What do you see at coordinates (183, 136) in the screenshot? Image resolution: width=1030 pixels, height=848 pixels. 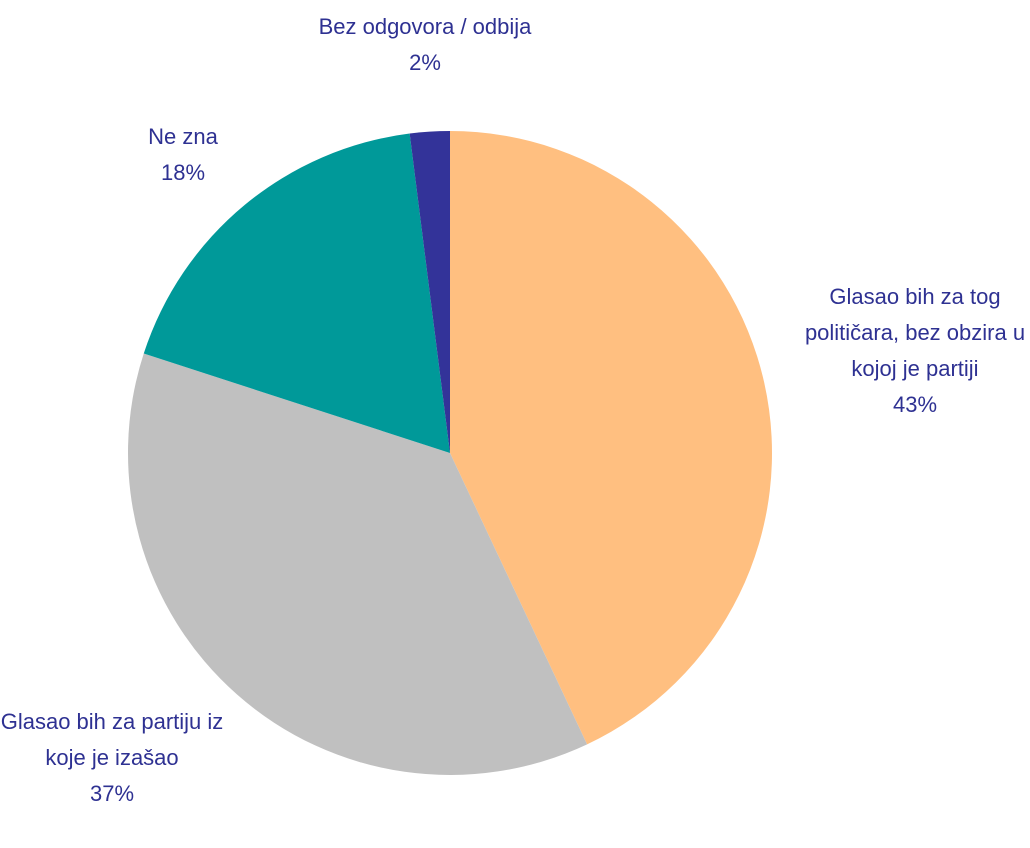 I see `category-label: Ne zna` at bounding box center [183, 136].